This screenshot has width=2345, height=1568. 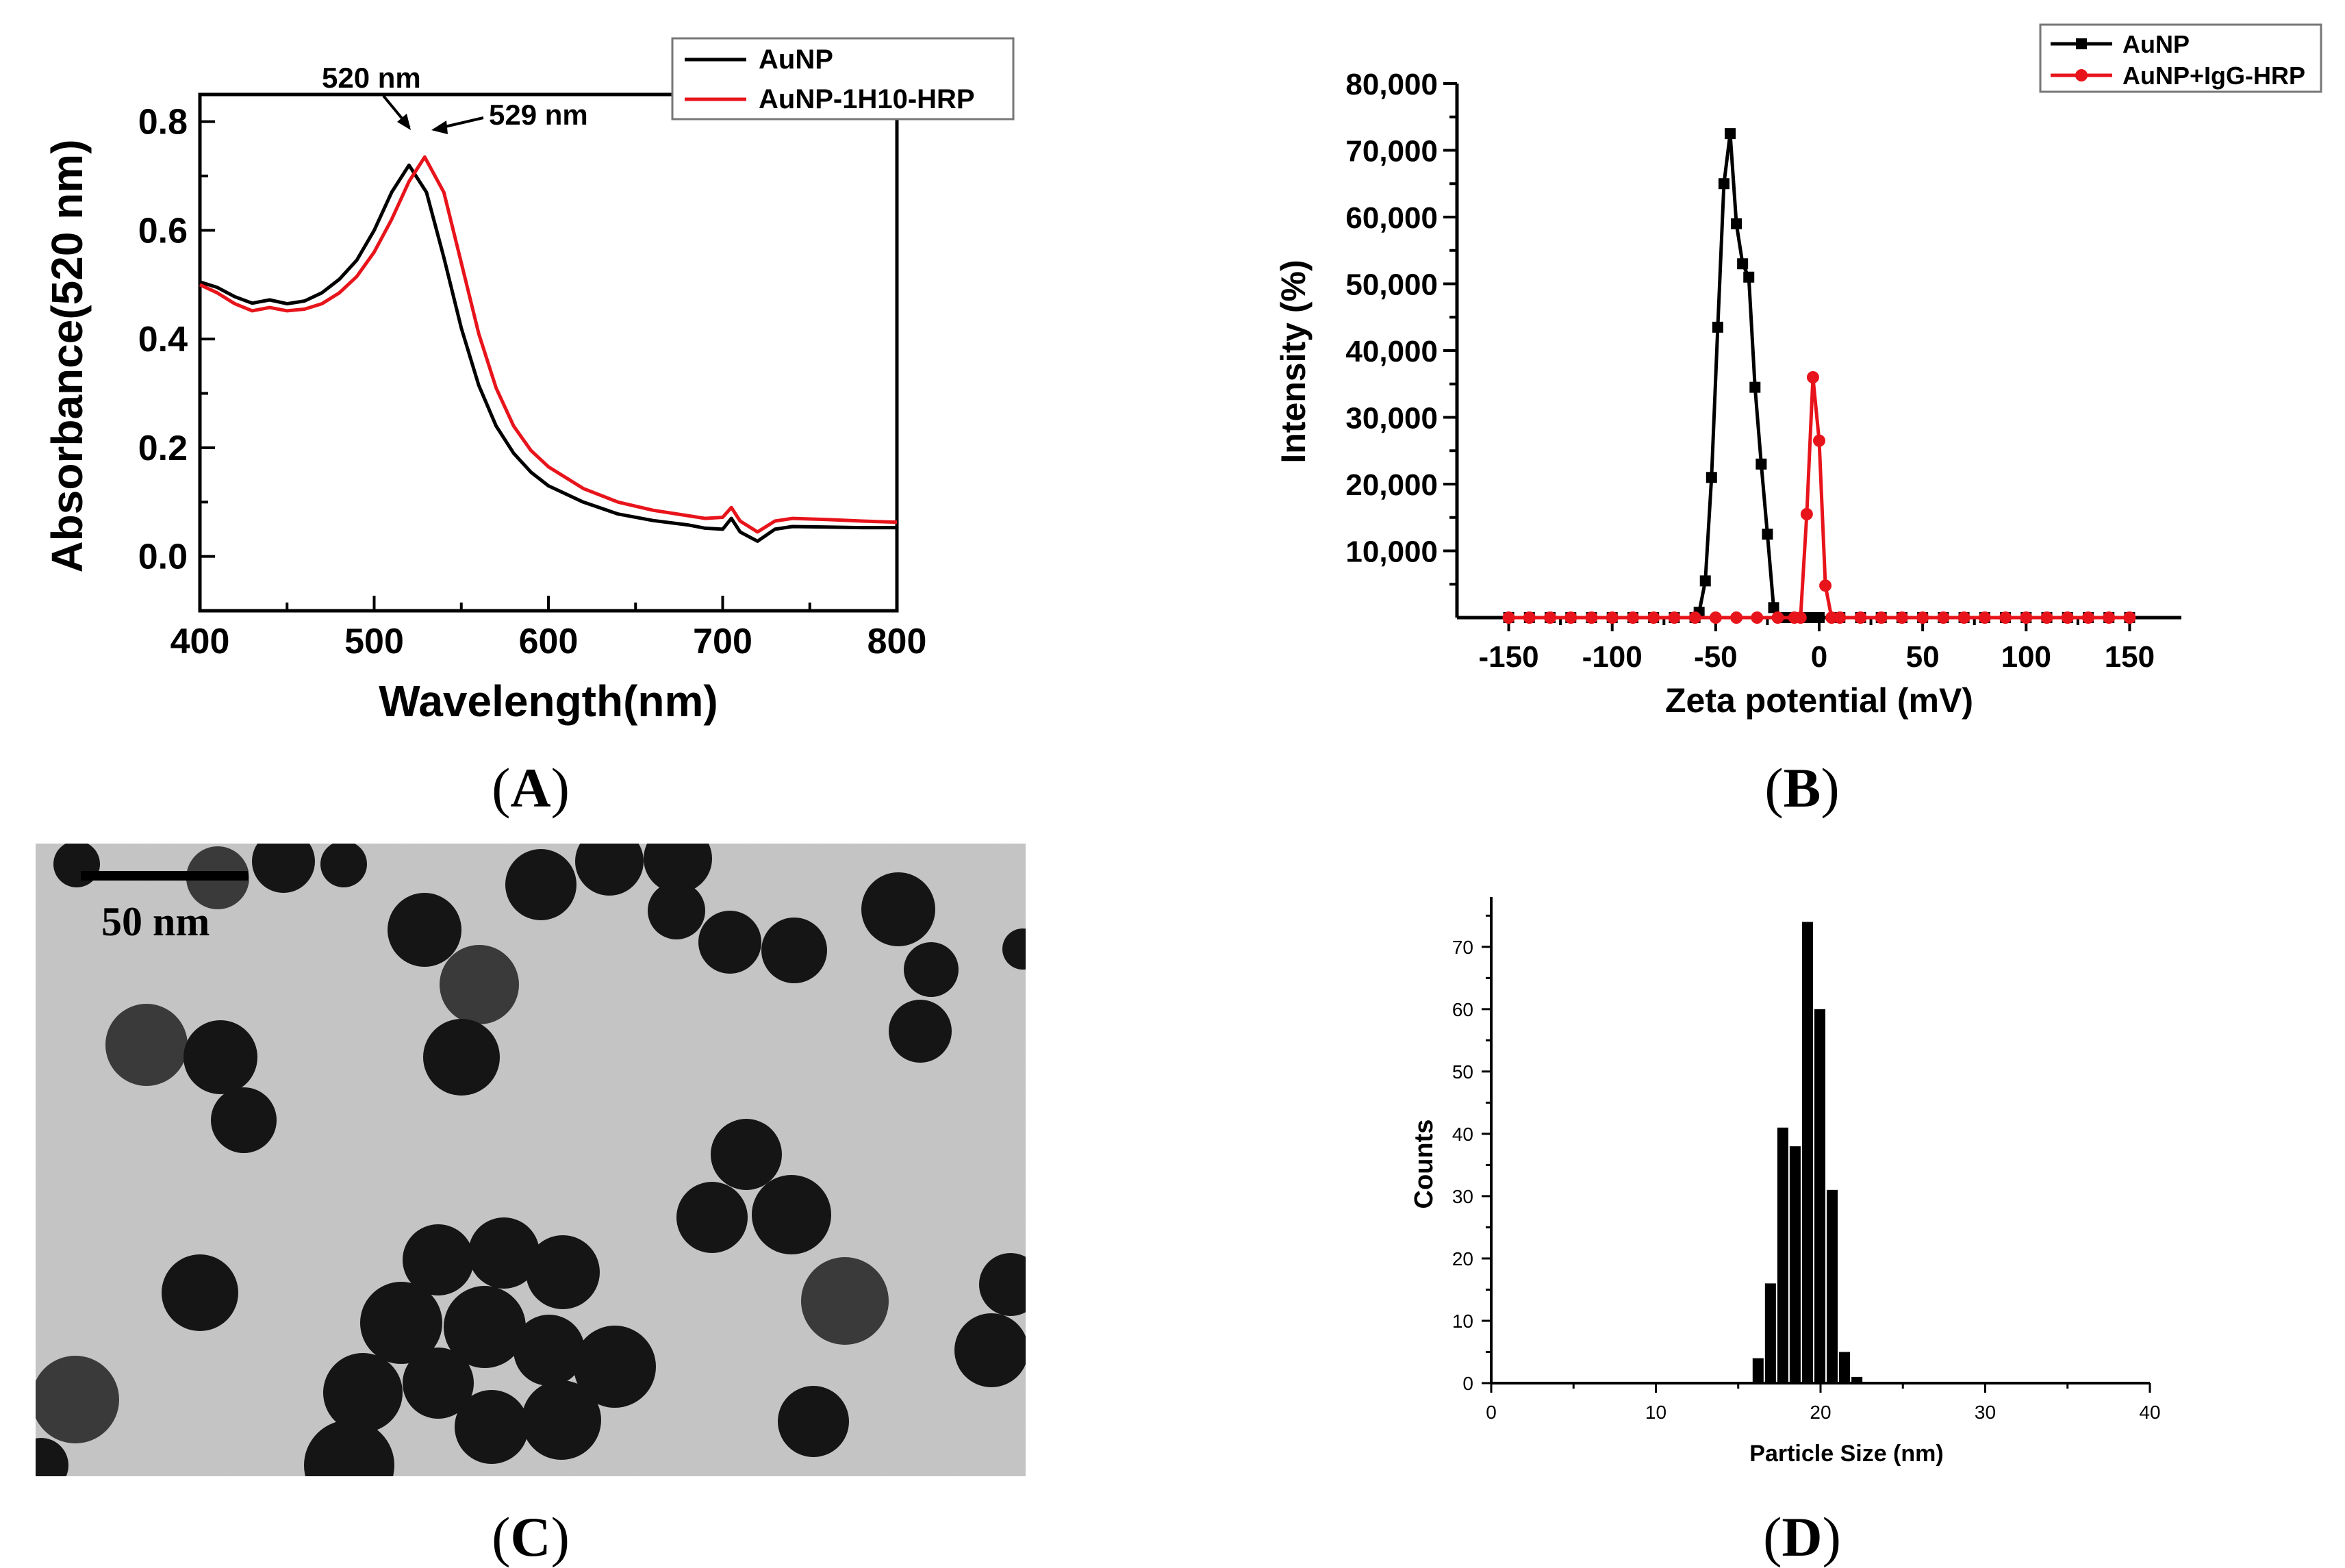 I want to click on caption-c-open: (, so click(x=501, y=1537).